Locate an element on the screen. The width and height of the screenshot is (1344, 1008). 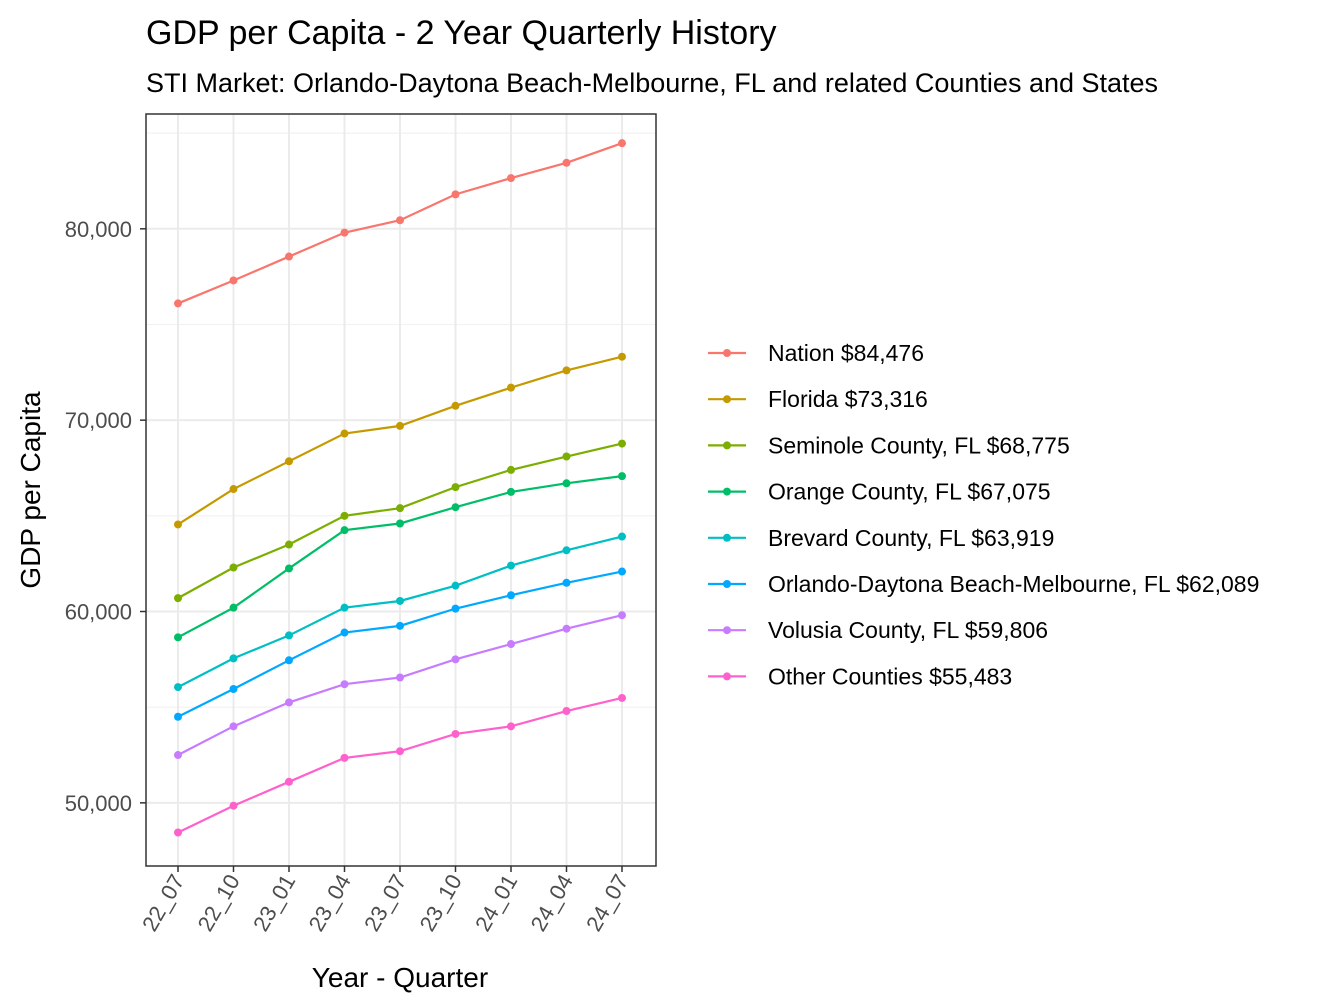
x-tick-label: 23_01 is located at coordinates (274, 902).